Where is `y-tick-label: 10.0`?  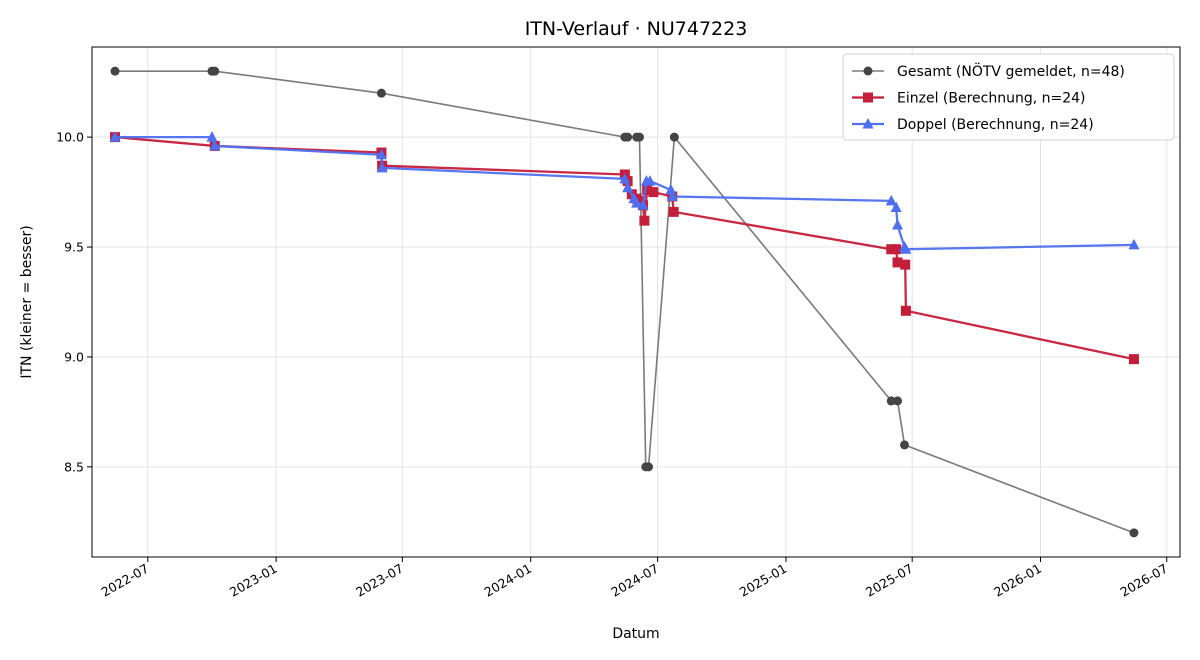
y-tick-label: 10.0 is located at coordinates (70, 137).